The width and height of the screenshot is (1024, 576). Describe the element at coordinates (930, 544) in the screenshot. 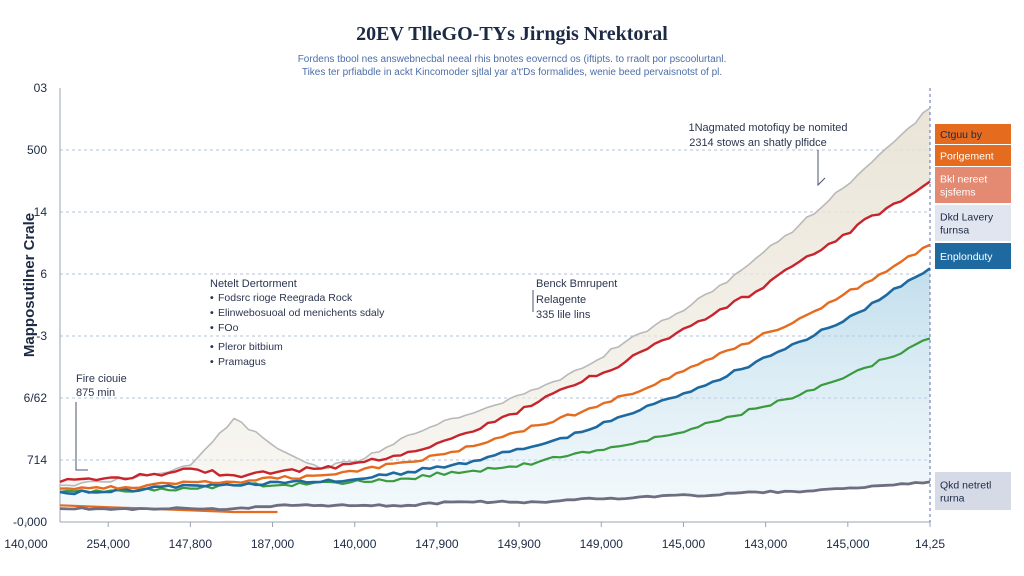

I see `x-tick-11: 14,25` at that location.